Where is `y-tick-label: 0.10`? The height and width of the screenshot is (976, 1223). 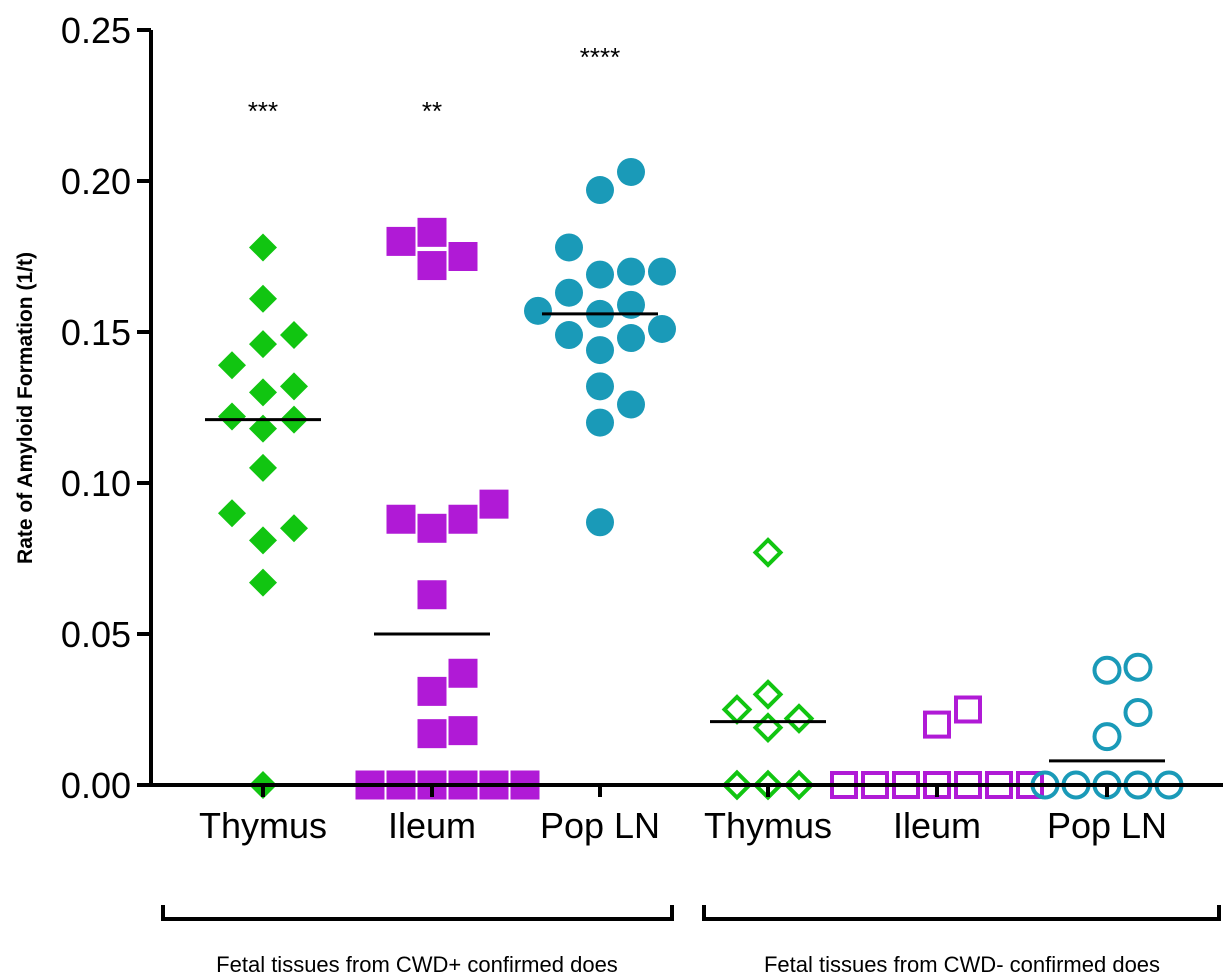
y-tick-label: 0.10 is located at coordinates (96, 483).